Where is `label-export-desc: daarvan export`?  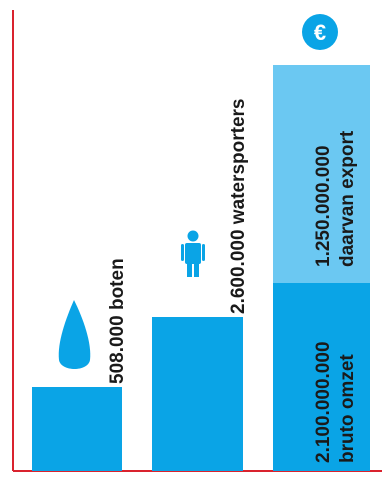
label-export-desc: daarvan export is located at coordinates (347, 198).